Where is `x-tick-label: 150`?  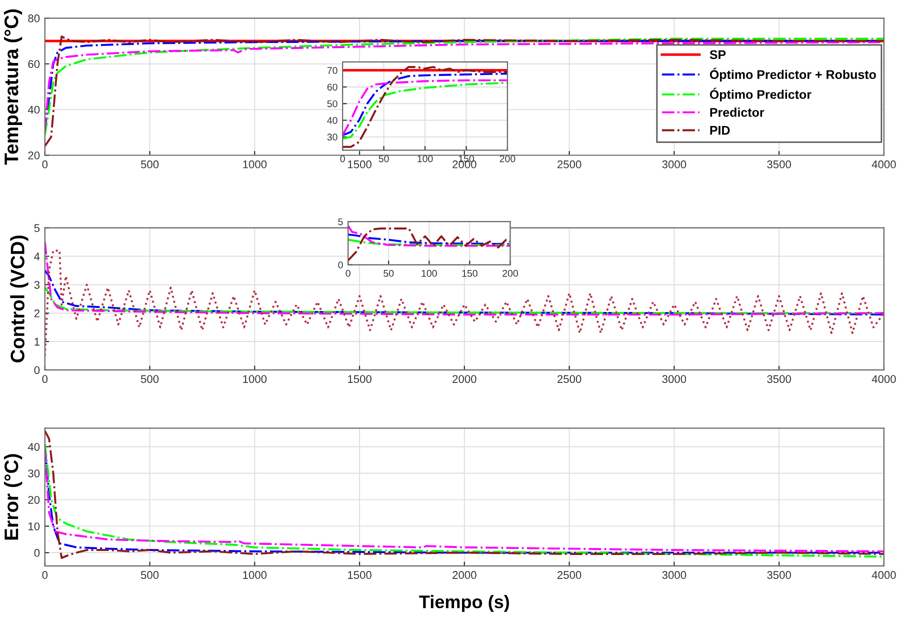
x-tick-label: 150 is located at coordinates (470, 273).